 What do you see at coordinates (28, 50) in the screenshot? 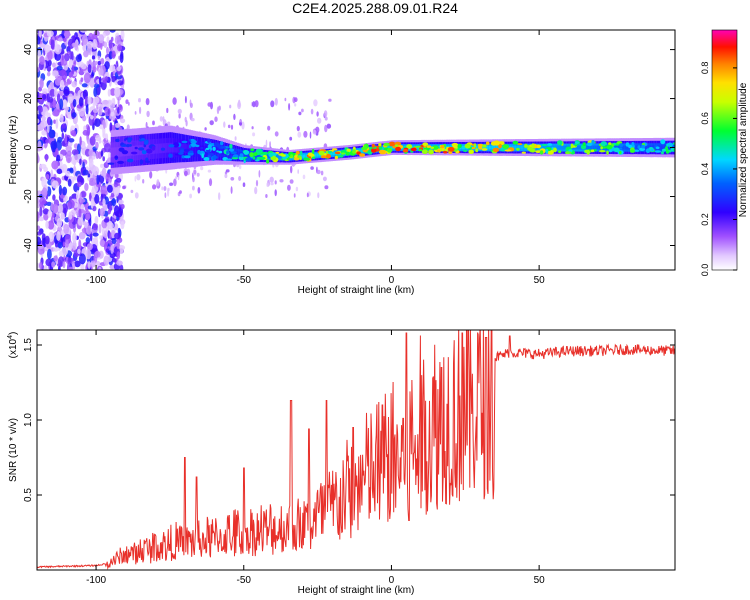
I see `y-tick-label: 40` at bounding box center [28, 50].